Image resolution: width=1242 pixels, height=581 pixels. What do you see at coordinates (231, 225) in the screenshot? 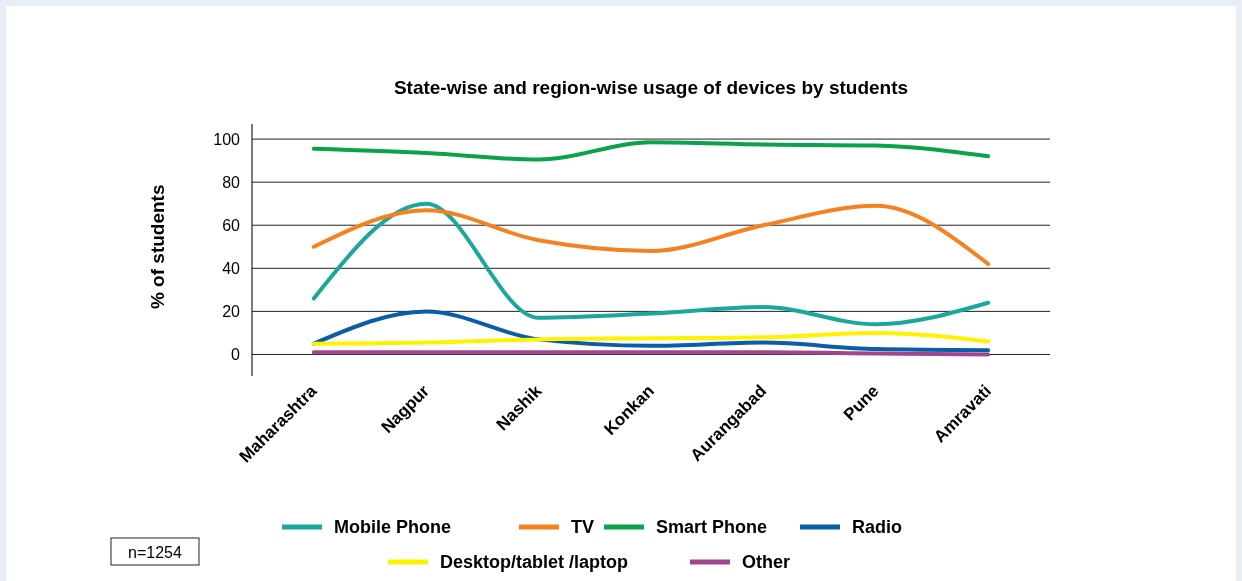
I see `y-tick-label: 60` at bounding box center [231, 225].